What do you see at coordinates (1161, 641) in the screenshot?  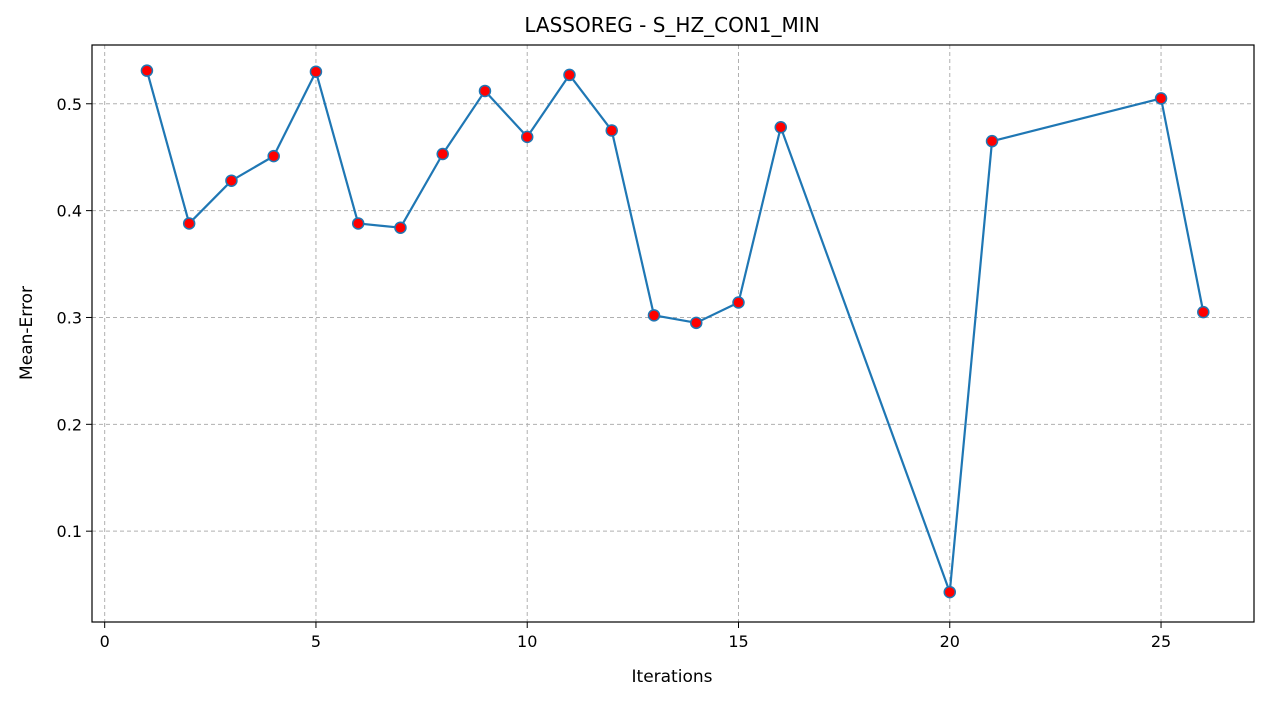 I see `x-tick-label: 25` at bounding box center [1161, 641].